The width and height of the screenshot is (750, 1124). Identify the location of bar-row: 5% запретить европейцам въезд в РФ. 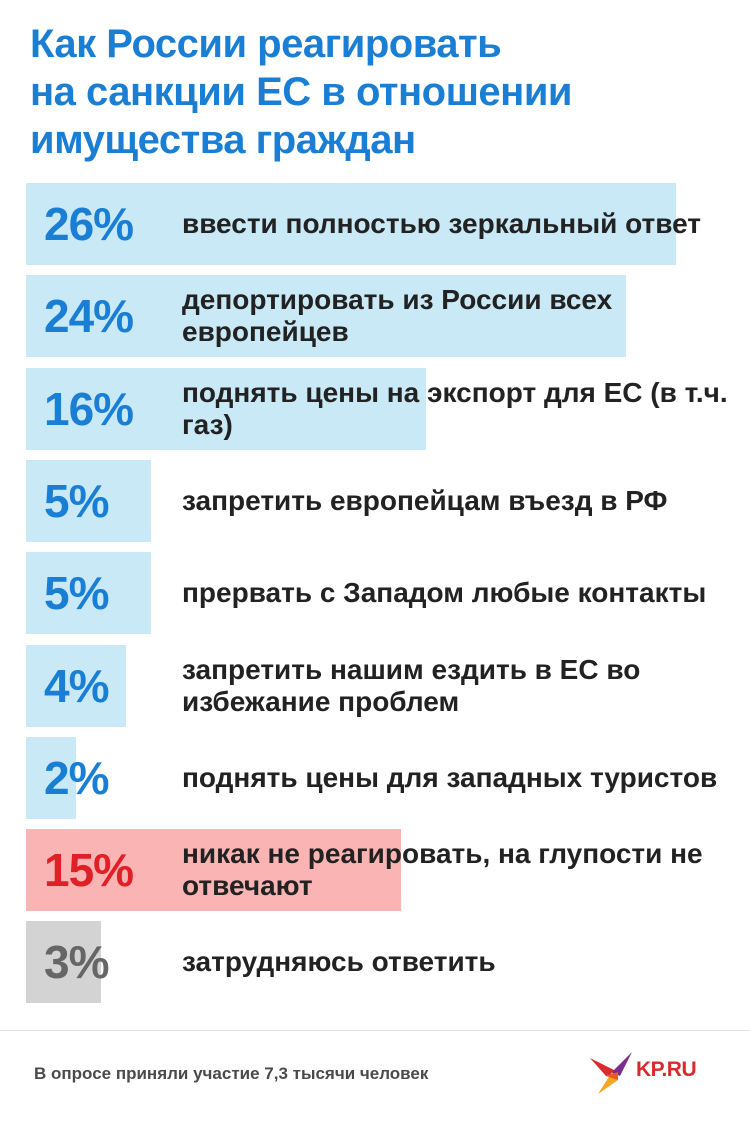
(376, 501).